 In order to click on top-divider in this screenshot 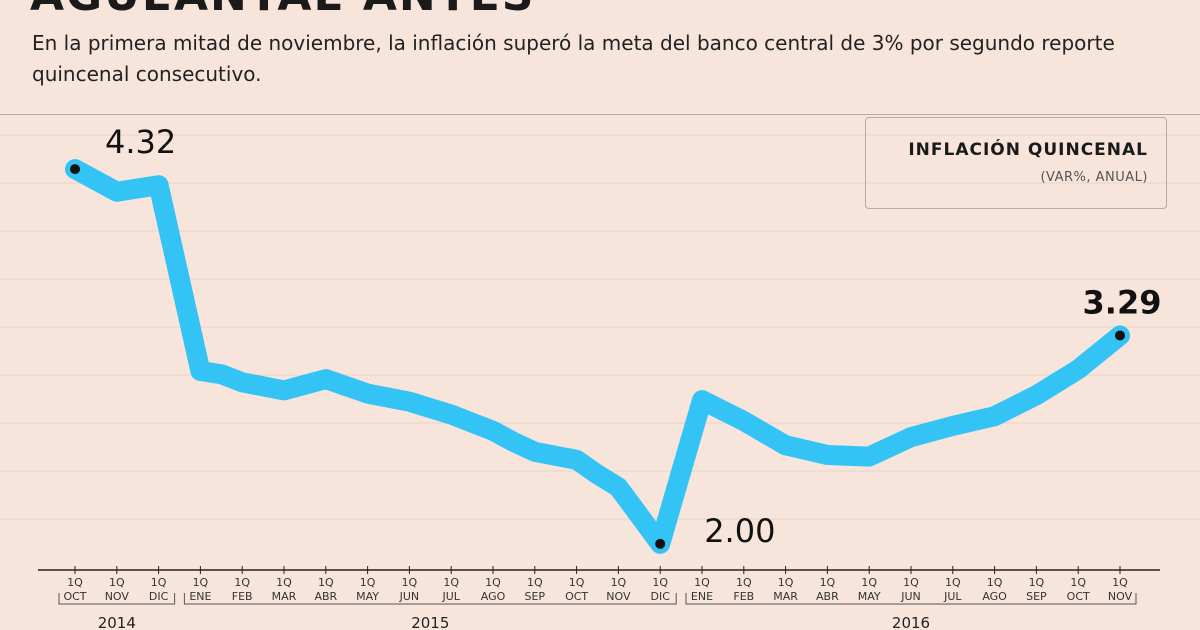, I will do `click(600, 114)`.